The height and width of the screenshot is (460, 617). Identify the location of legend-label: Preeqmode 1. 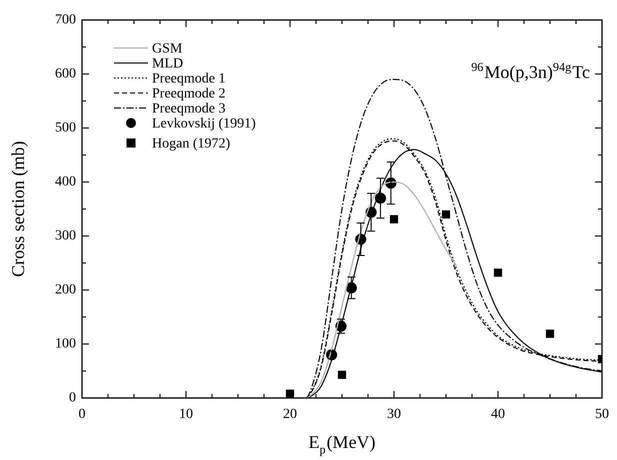
(189, 79).